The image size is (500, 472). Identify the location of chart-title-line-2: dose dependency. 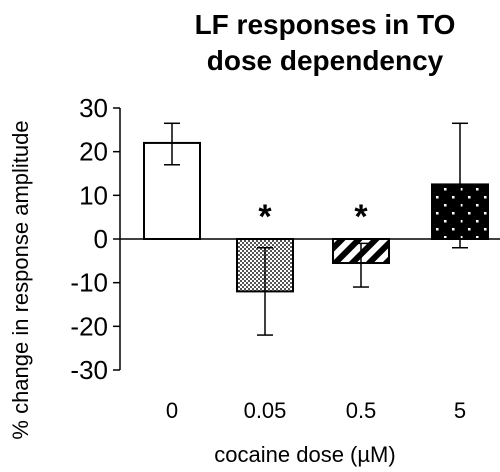
(325, 60).